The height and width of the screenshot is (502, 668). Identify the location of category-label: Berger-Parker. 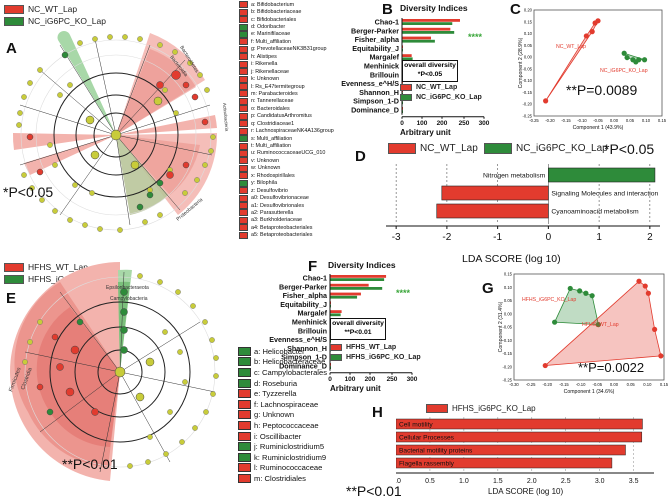
(375, 30).